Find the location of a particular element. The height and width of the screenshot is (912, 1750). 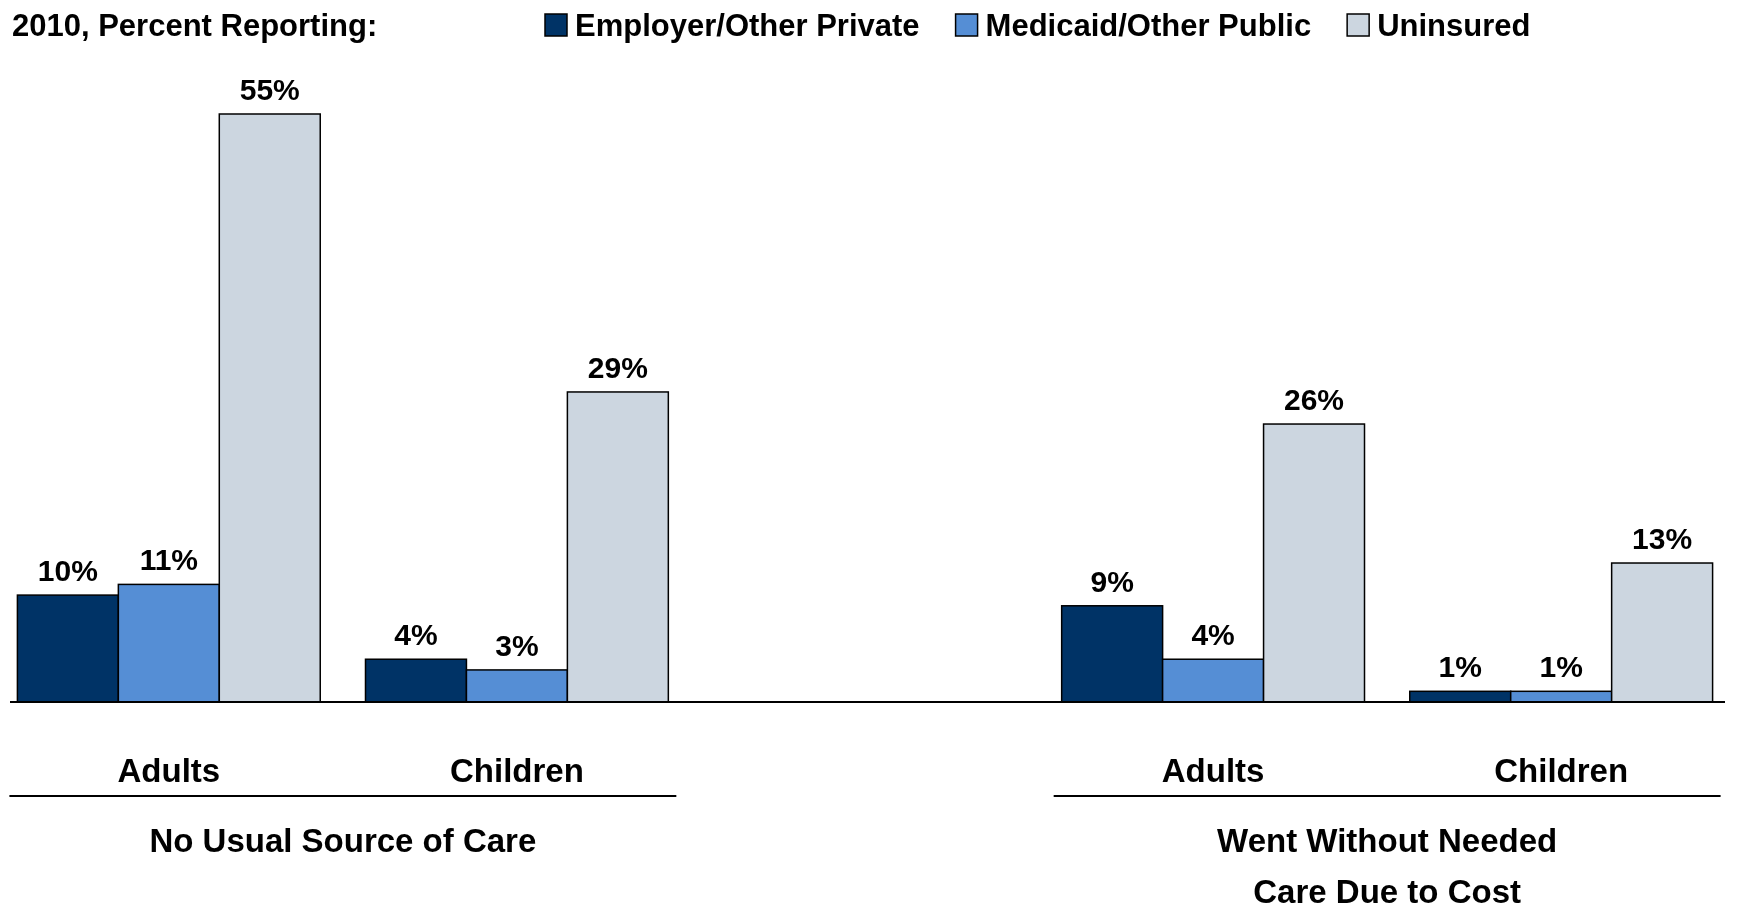

text: No Usual Source of Care is located at coordinates (343, 840).